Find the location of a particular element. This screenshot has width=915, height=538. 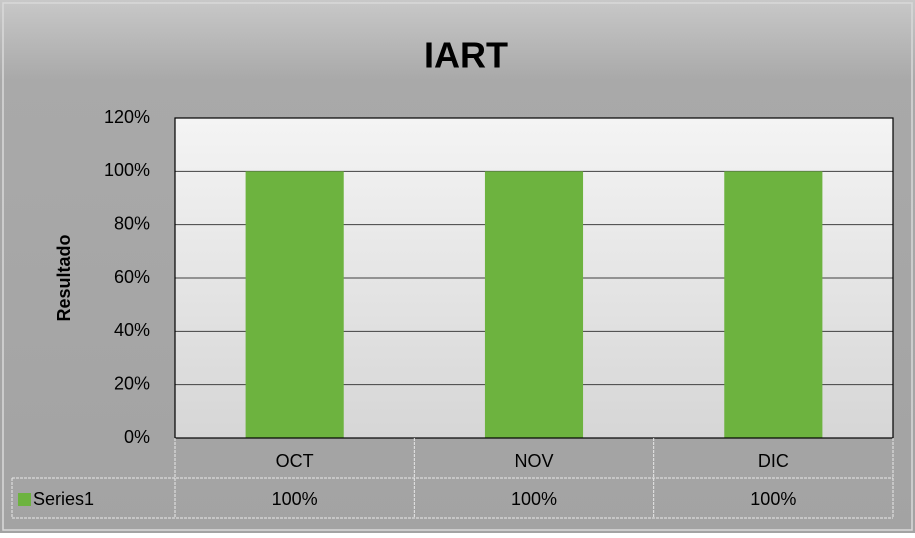

y-tick-label: 60% is located at coordinates (132, 277).